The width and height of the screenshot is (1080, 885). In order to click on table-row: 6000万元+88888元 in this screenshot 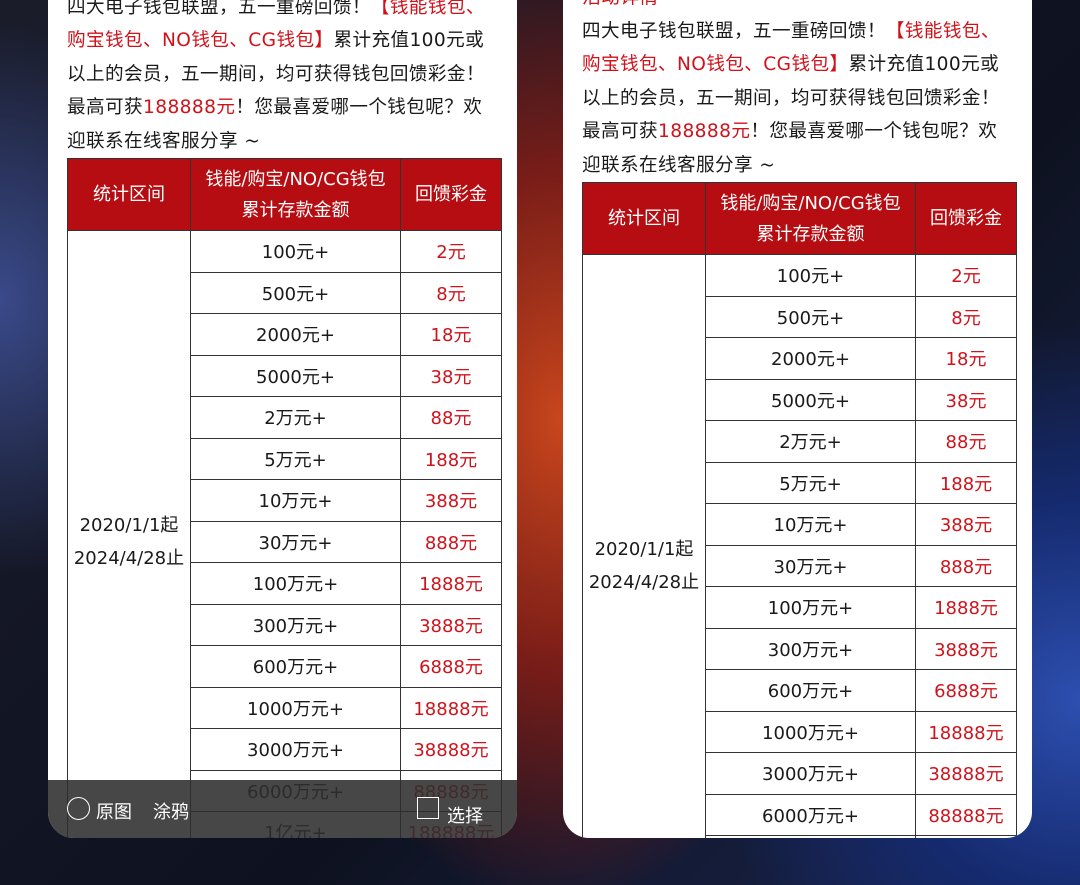, I will do `click(800, 814)`.